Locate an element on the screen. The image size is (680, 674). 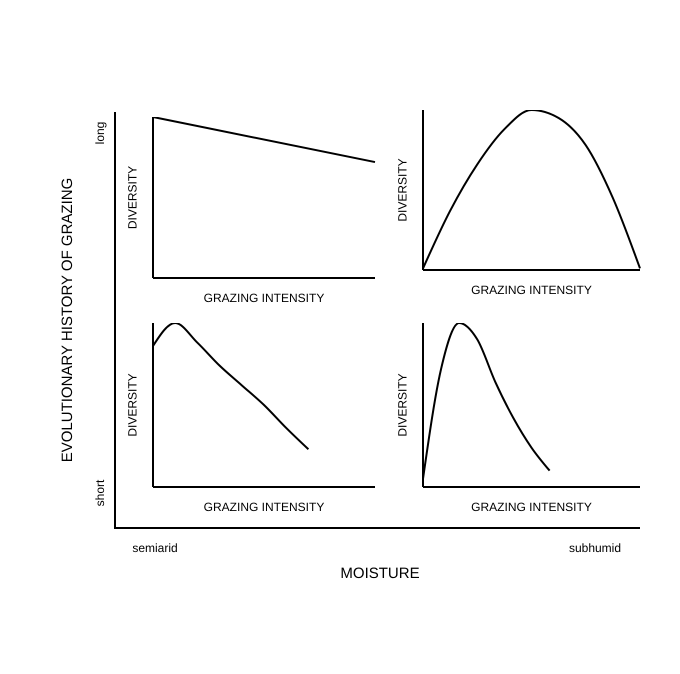
text: semiarid is located at coordinates (155, 548).